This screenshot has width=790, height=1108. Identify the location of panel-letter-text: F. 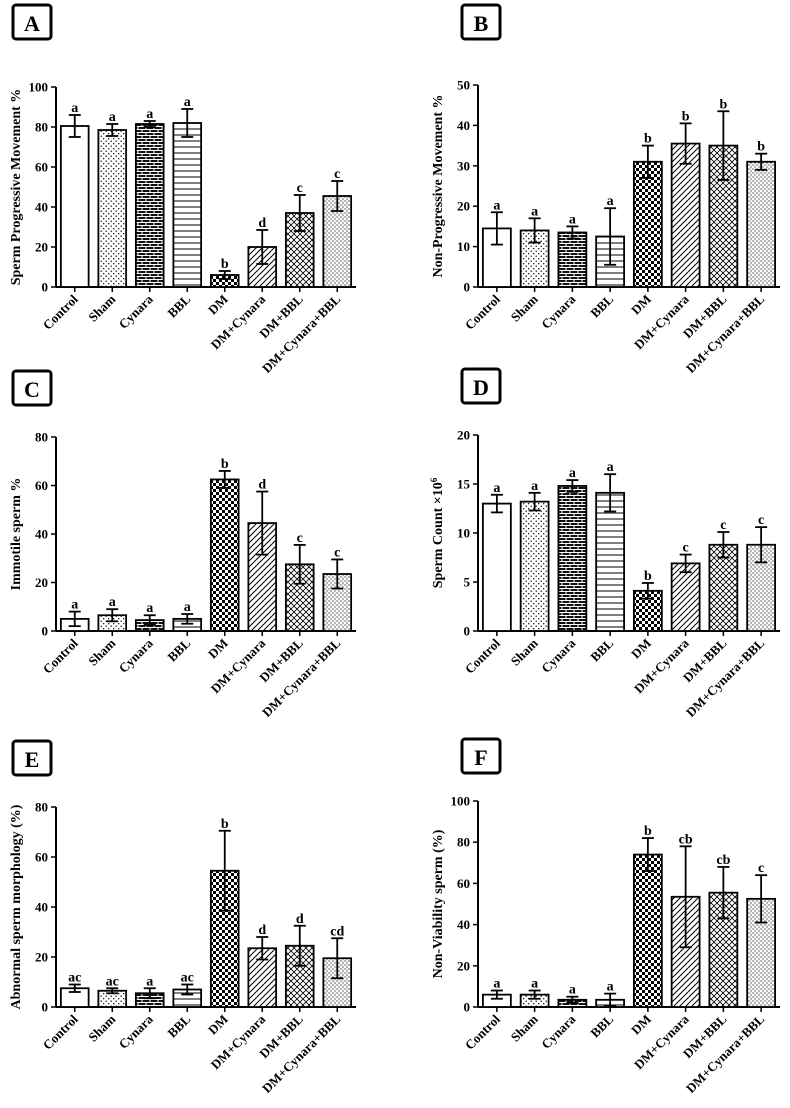
(480, 757).